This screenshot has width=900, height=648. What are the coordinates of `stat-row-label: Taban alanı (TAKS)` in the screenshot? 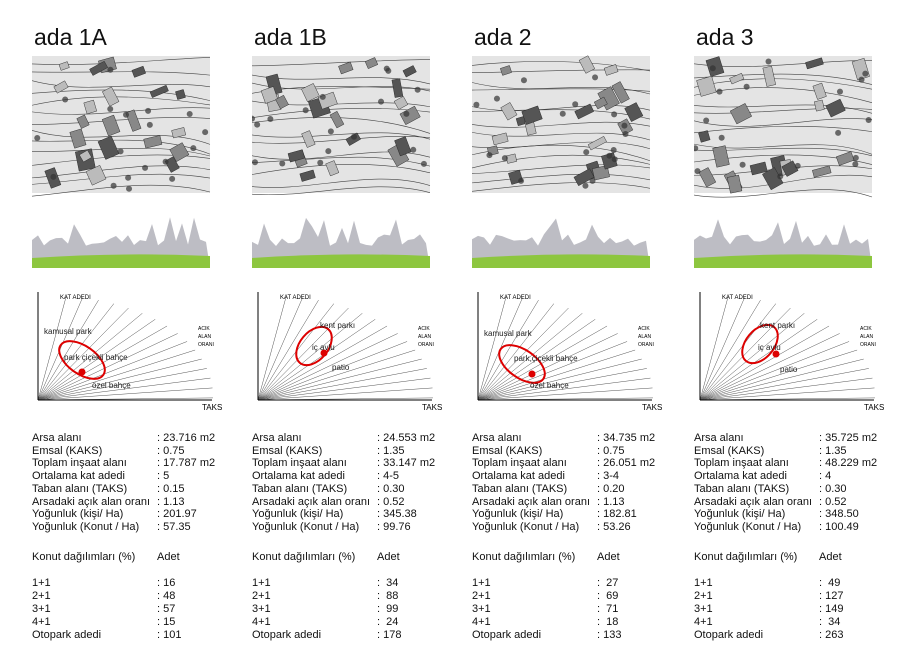 It's located at (520, 488).